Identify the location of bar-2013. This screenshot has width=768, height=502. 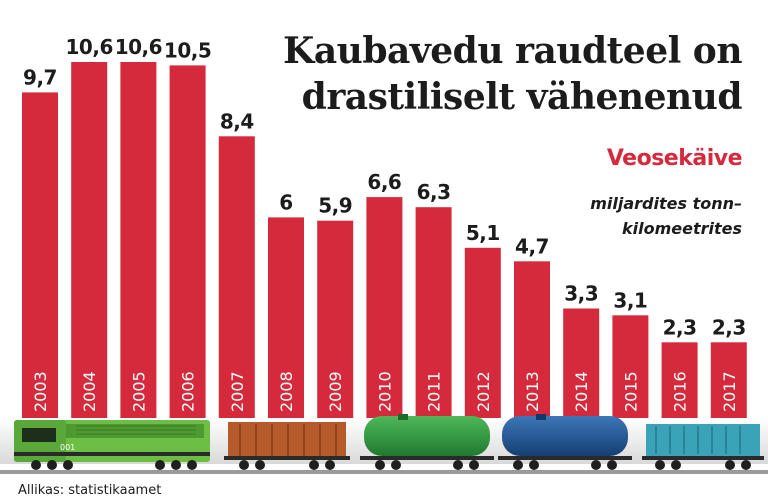
(532, 340).